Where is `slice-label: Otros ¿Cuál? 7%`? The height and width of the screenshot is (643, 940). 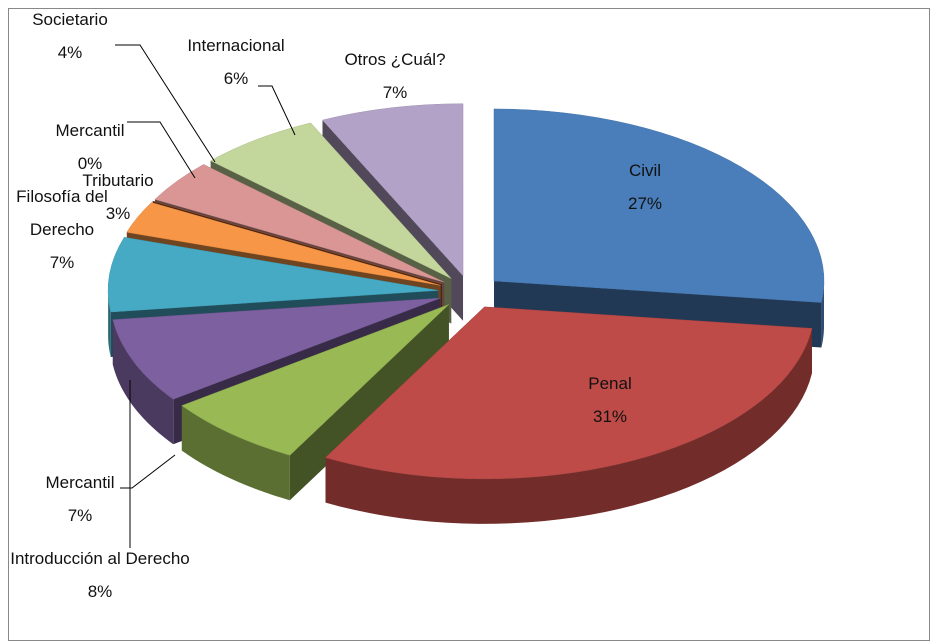
slice-label: Otros ¿Cuál? 7% is located at coordinates (395, 76).